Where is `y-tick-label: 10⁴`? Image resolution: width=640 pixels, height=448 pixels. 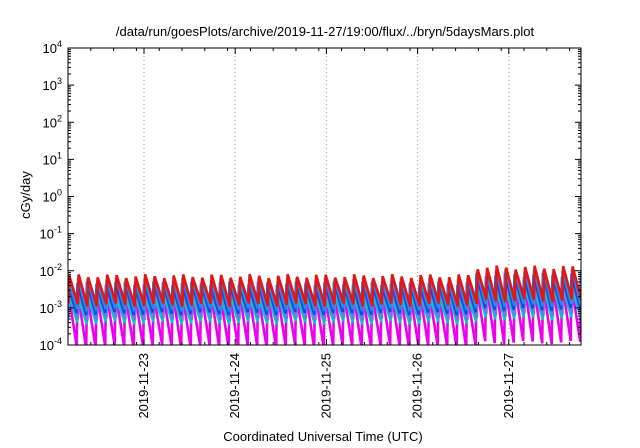
y-tick-label: 10⁴ is located at coordinates (52, 47).